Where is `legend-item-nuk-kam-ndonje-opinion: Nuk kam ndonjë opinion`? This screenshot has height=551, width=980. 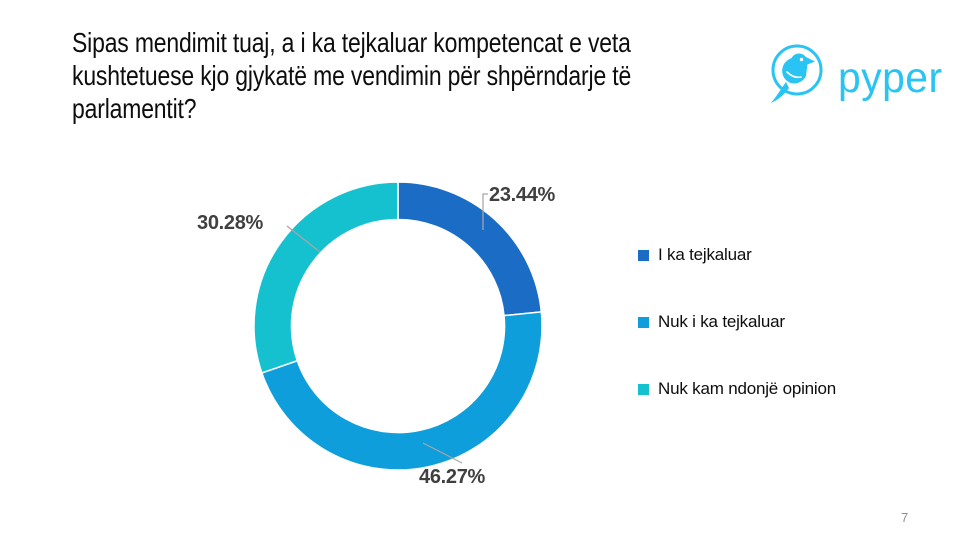 legend-item-nuk-kam-ndonje-opinion: Nuk kam ndonjë opinion is located at coordinates (737, 389).